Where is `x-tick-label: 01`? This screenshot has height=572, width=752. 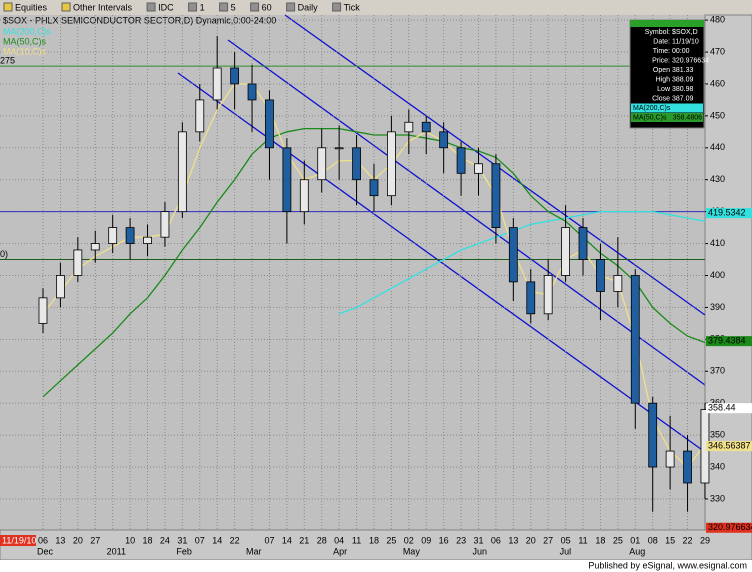
x-tick-label: 01 is located at coordinates (635, 540).